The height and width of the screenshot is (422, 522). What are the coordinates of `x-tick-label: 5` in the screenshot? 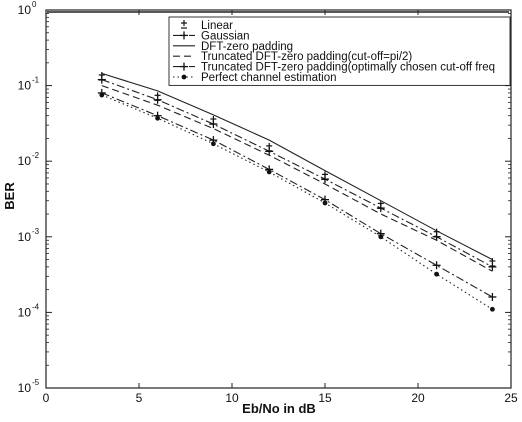 It's located at (139, 398).